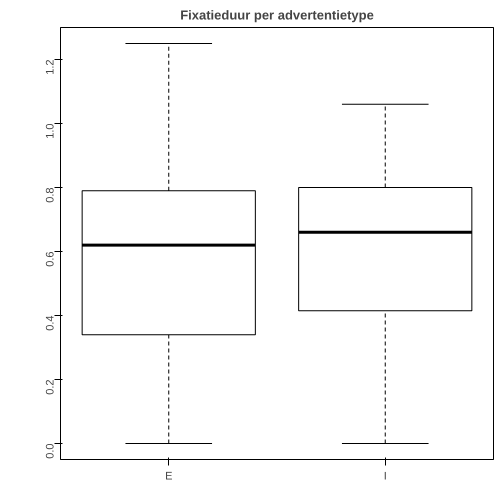 The image size is (498, 499). I want to click on y-tick-label: 0.4, so click(50, 323).